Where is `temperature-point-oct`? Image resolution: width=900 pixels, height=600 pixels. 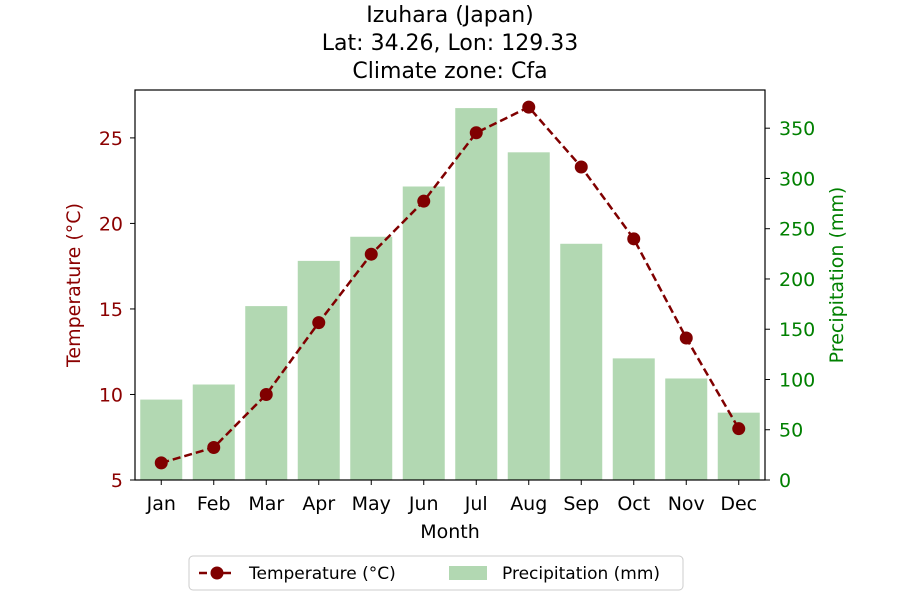
temperature-point-oct is located at coordinates (634, 239).